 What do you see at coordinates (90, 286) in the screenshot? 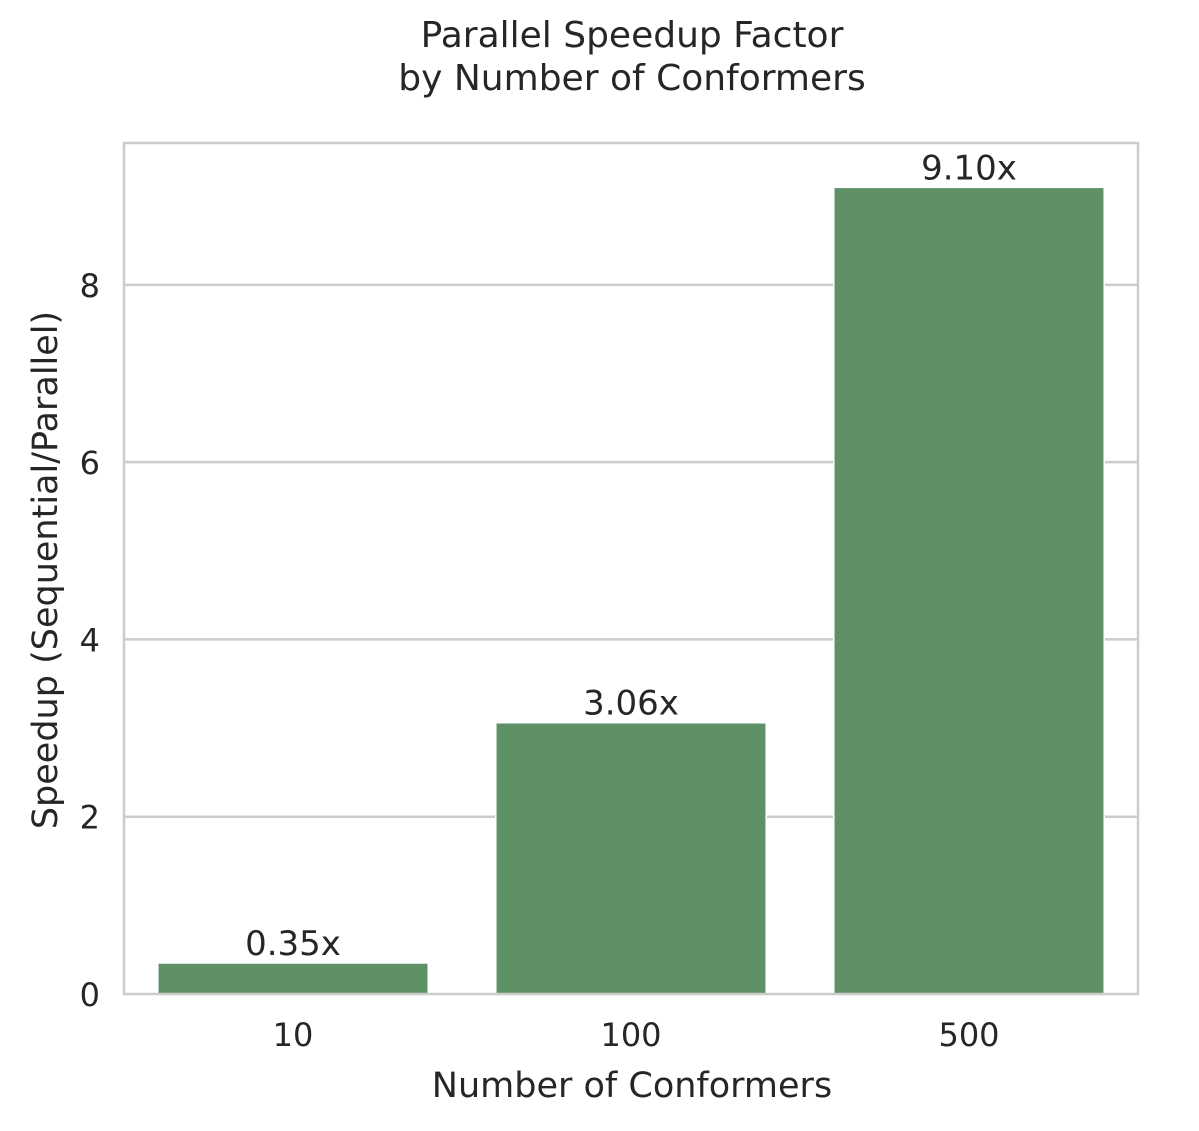
I see `y-tick-label: 8` at bounding box center [90, 286].